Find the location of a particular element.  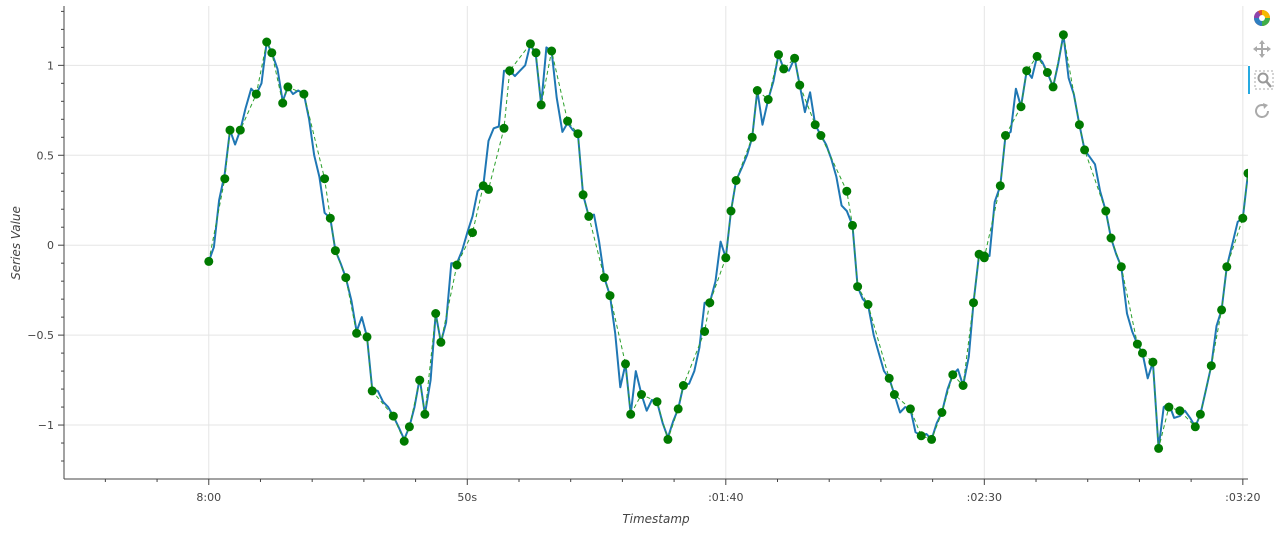

chart-toolbar is located at coordinates (1263, 66).